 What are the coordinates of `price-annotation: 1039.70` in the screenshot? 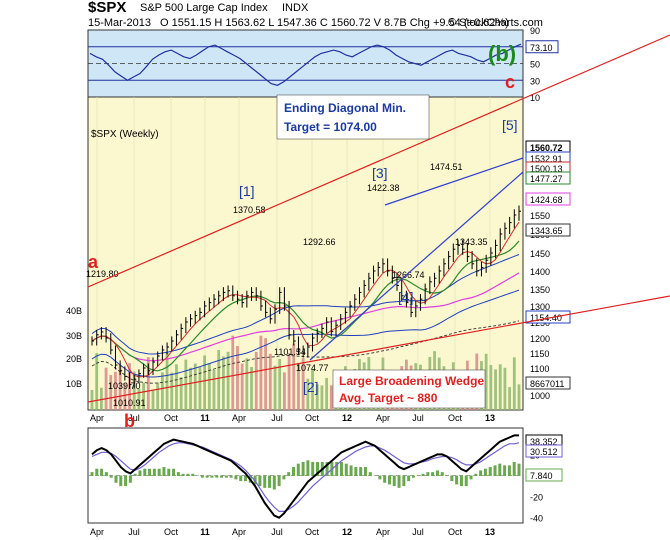 It's located at (124, 386).